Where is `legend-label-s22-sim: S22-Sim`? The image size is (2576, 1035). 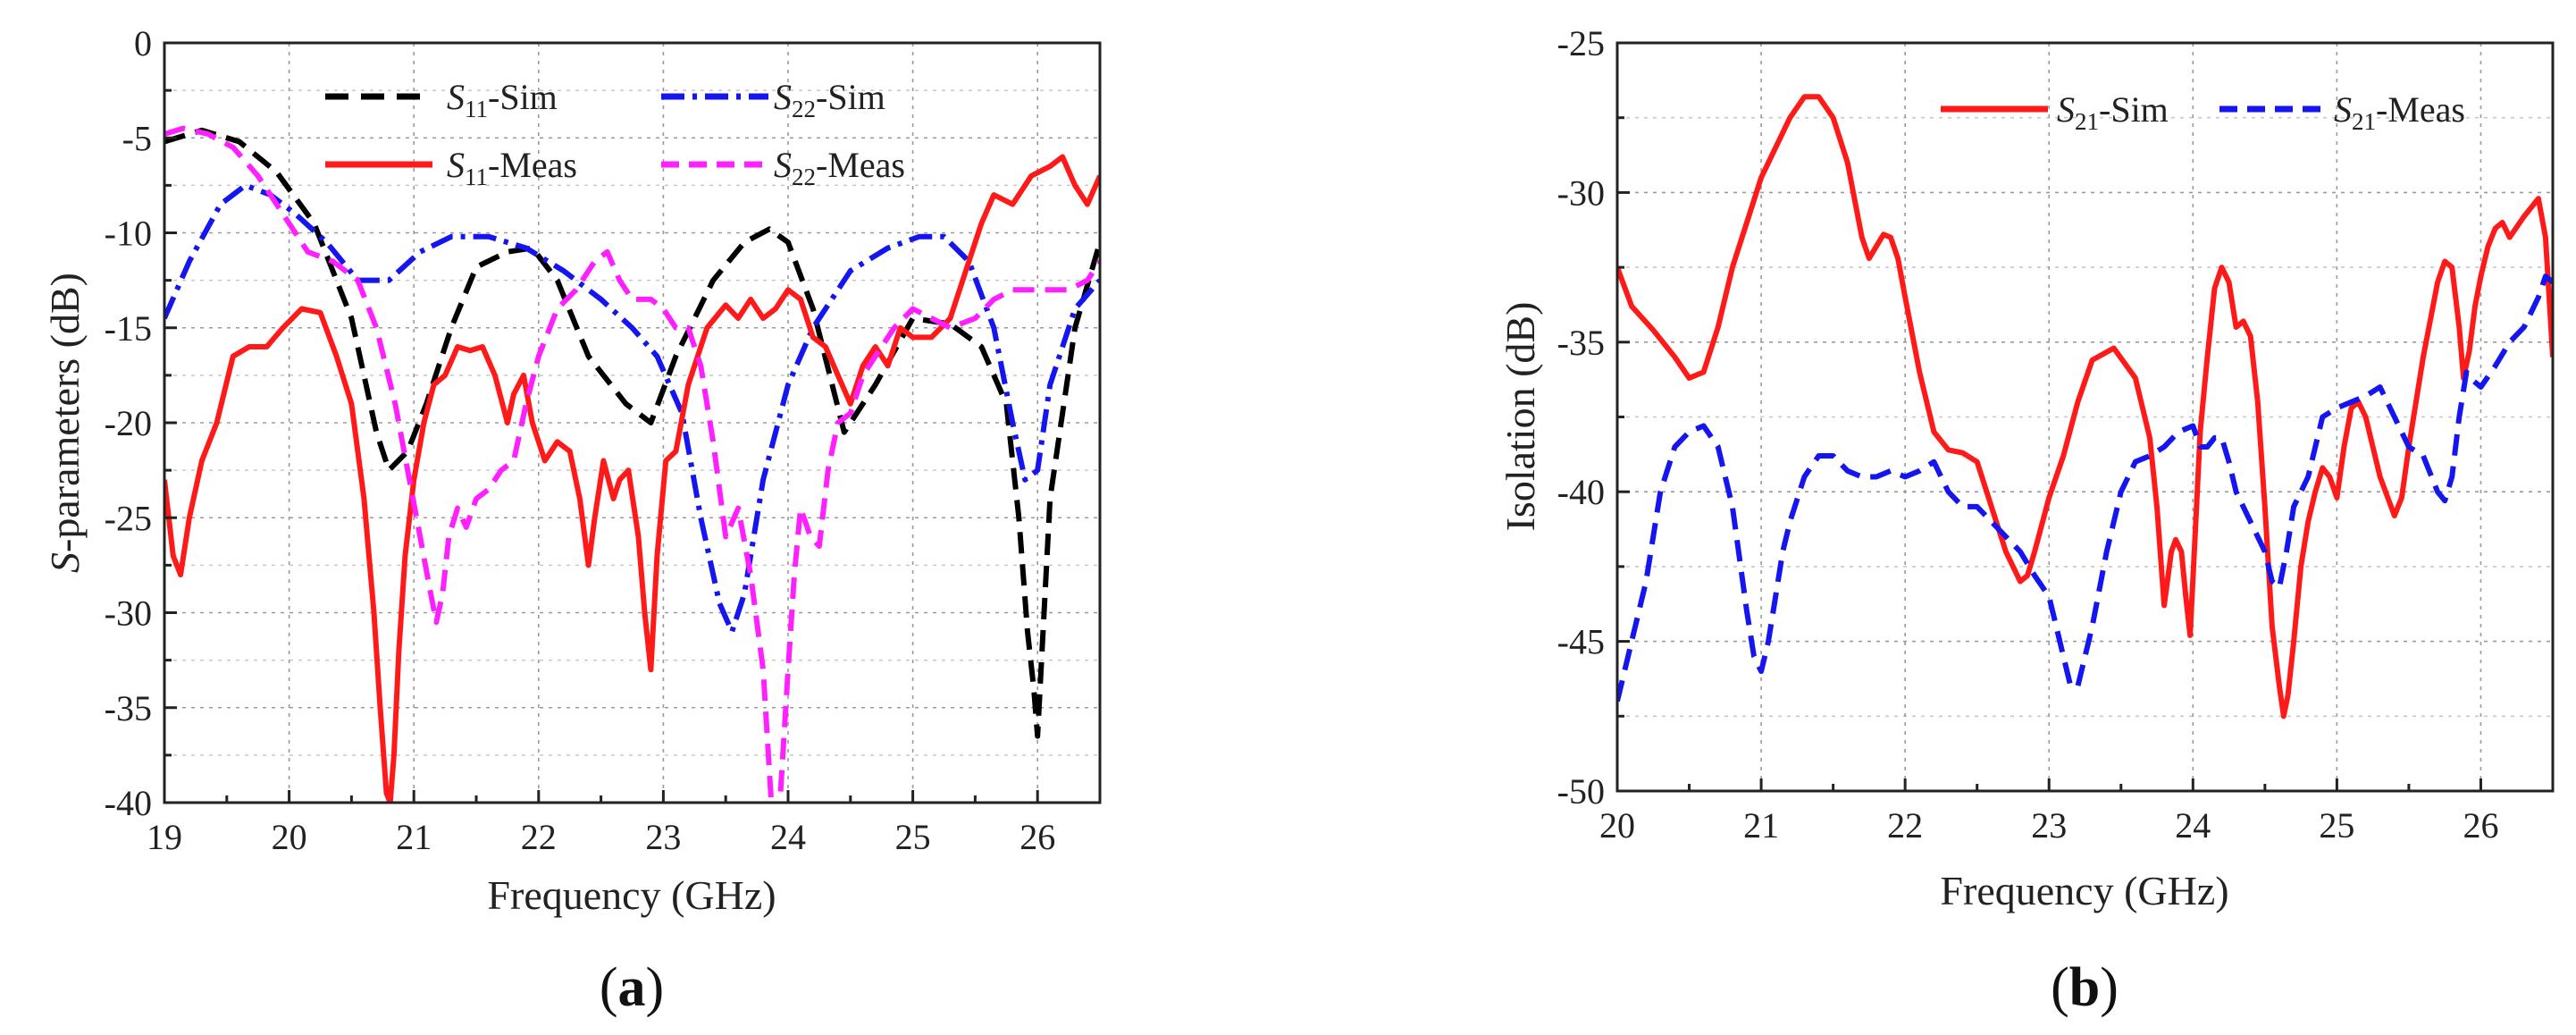
legend-label-s22-sim: S22-Sim is located at coordinates (829, 99).